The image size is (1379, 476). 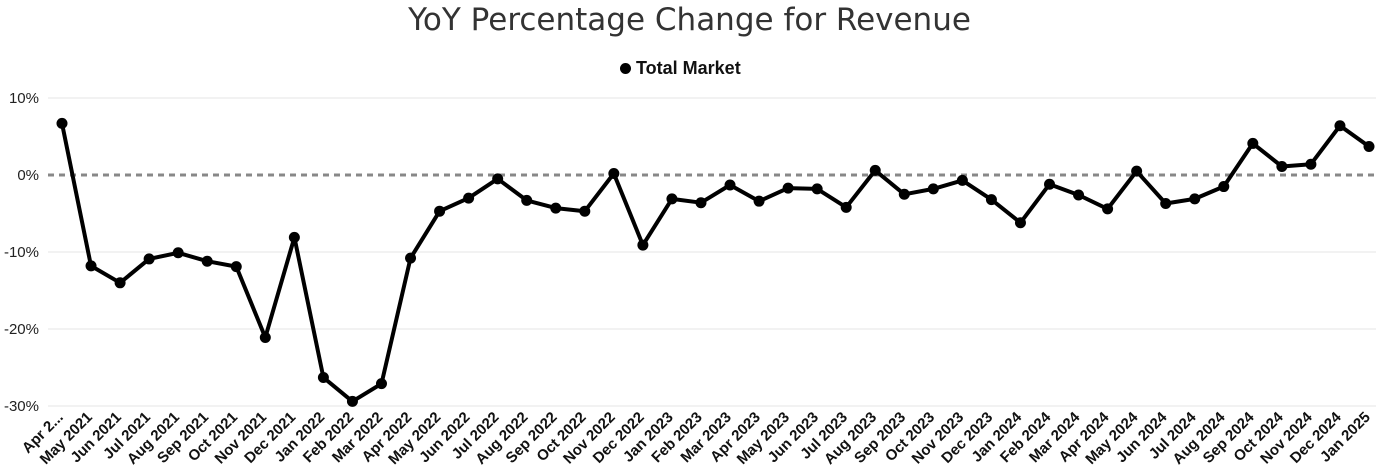 I want to click on y-tick-label: -20%, so click(x=21, y=329).